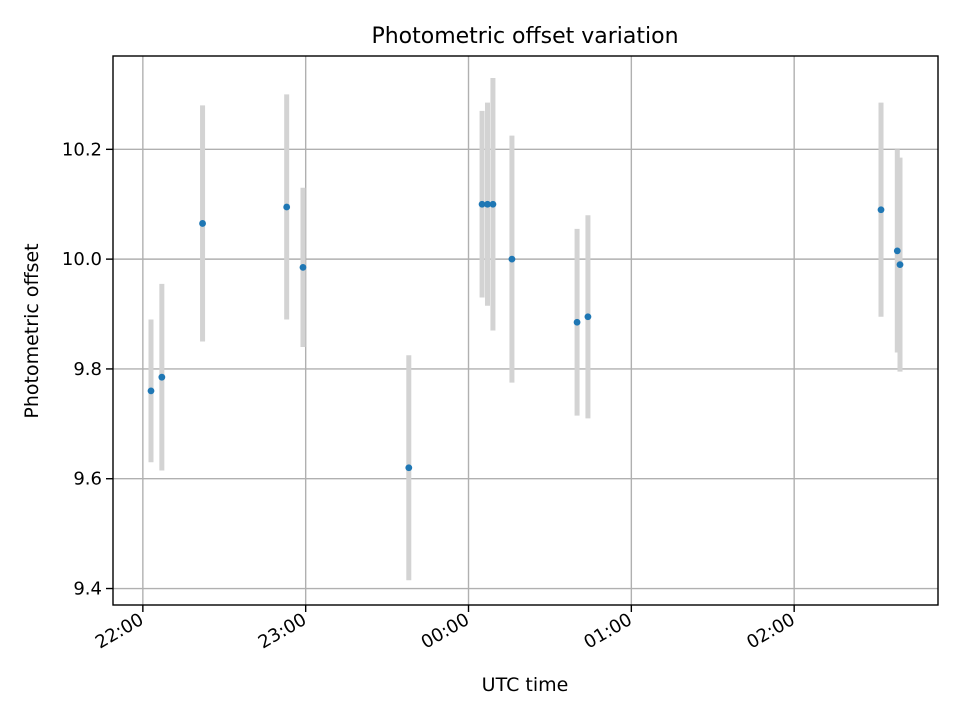 The height and width of the screenshot is (720, 960). What do you see at coordinates (607, 631) in the screenshot?
I see `x-tick-label: 01:00` at bounding box center [607, 631].